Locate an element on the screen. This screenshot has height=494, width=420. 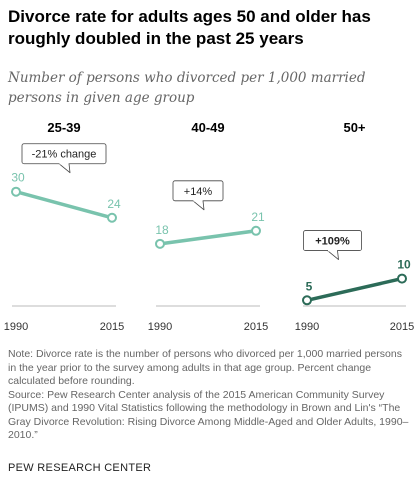
data-label: 18 is located at coordinates (162, 230).